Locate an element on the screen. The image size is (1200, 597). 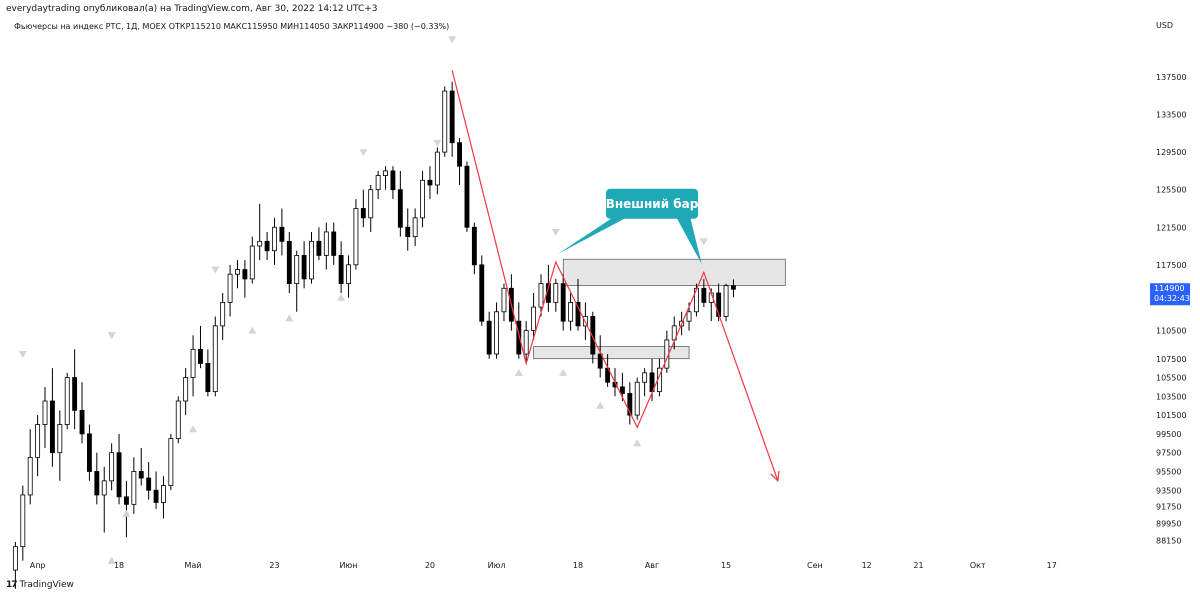
y-tick-label: 137500 is located at coordinates (1171, 77).